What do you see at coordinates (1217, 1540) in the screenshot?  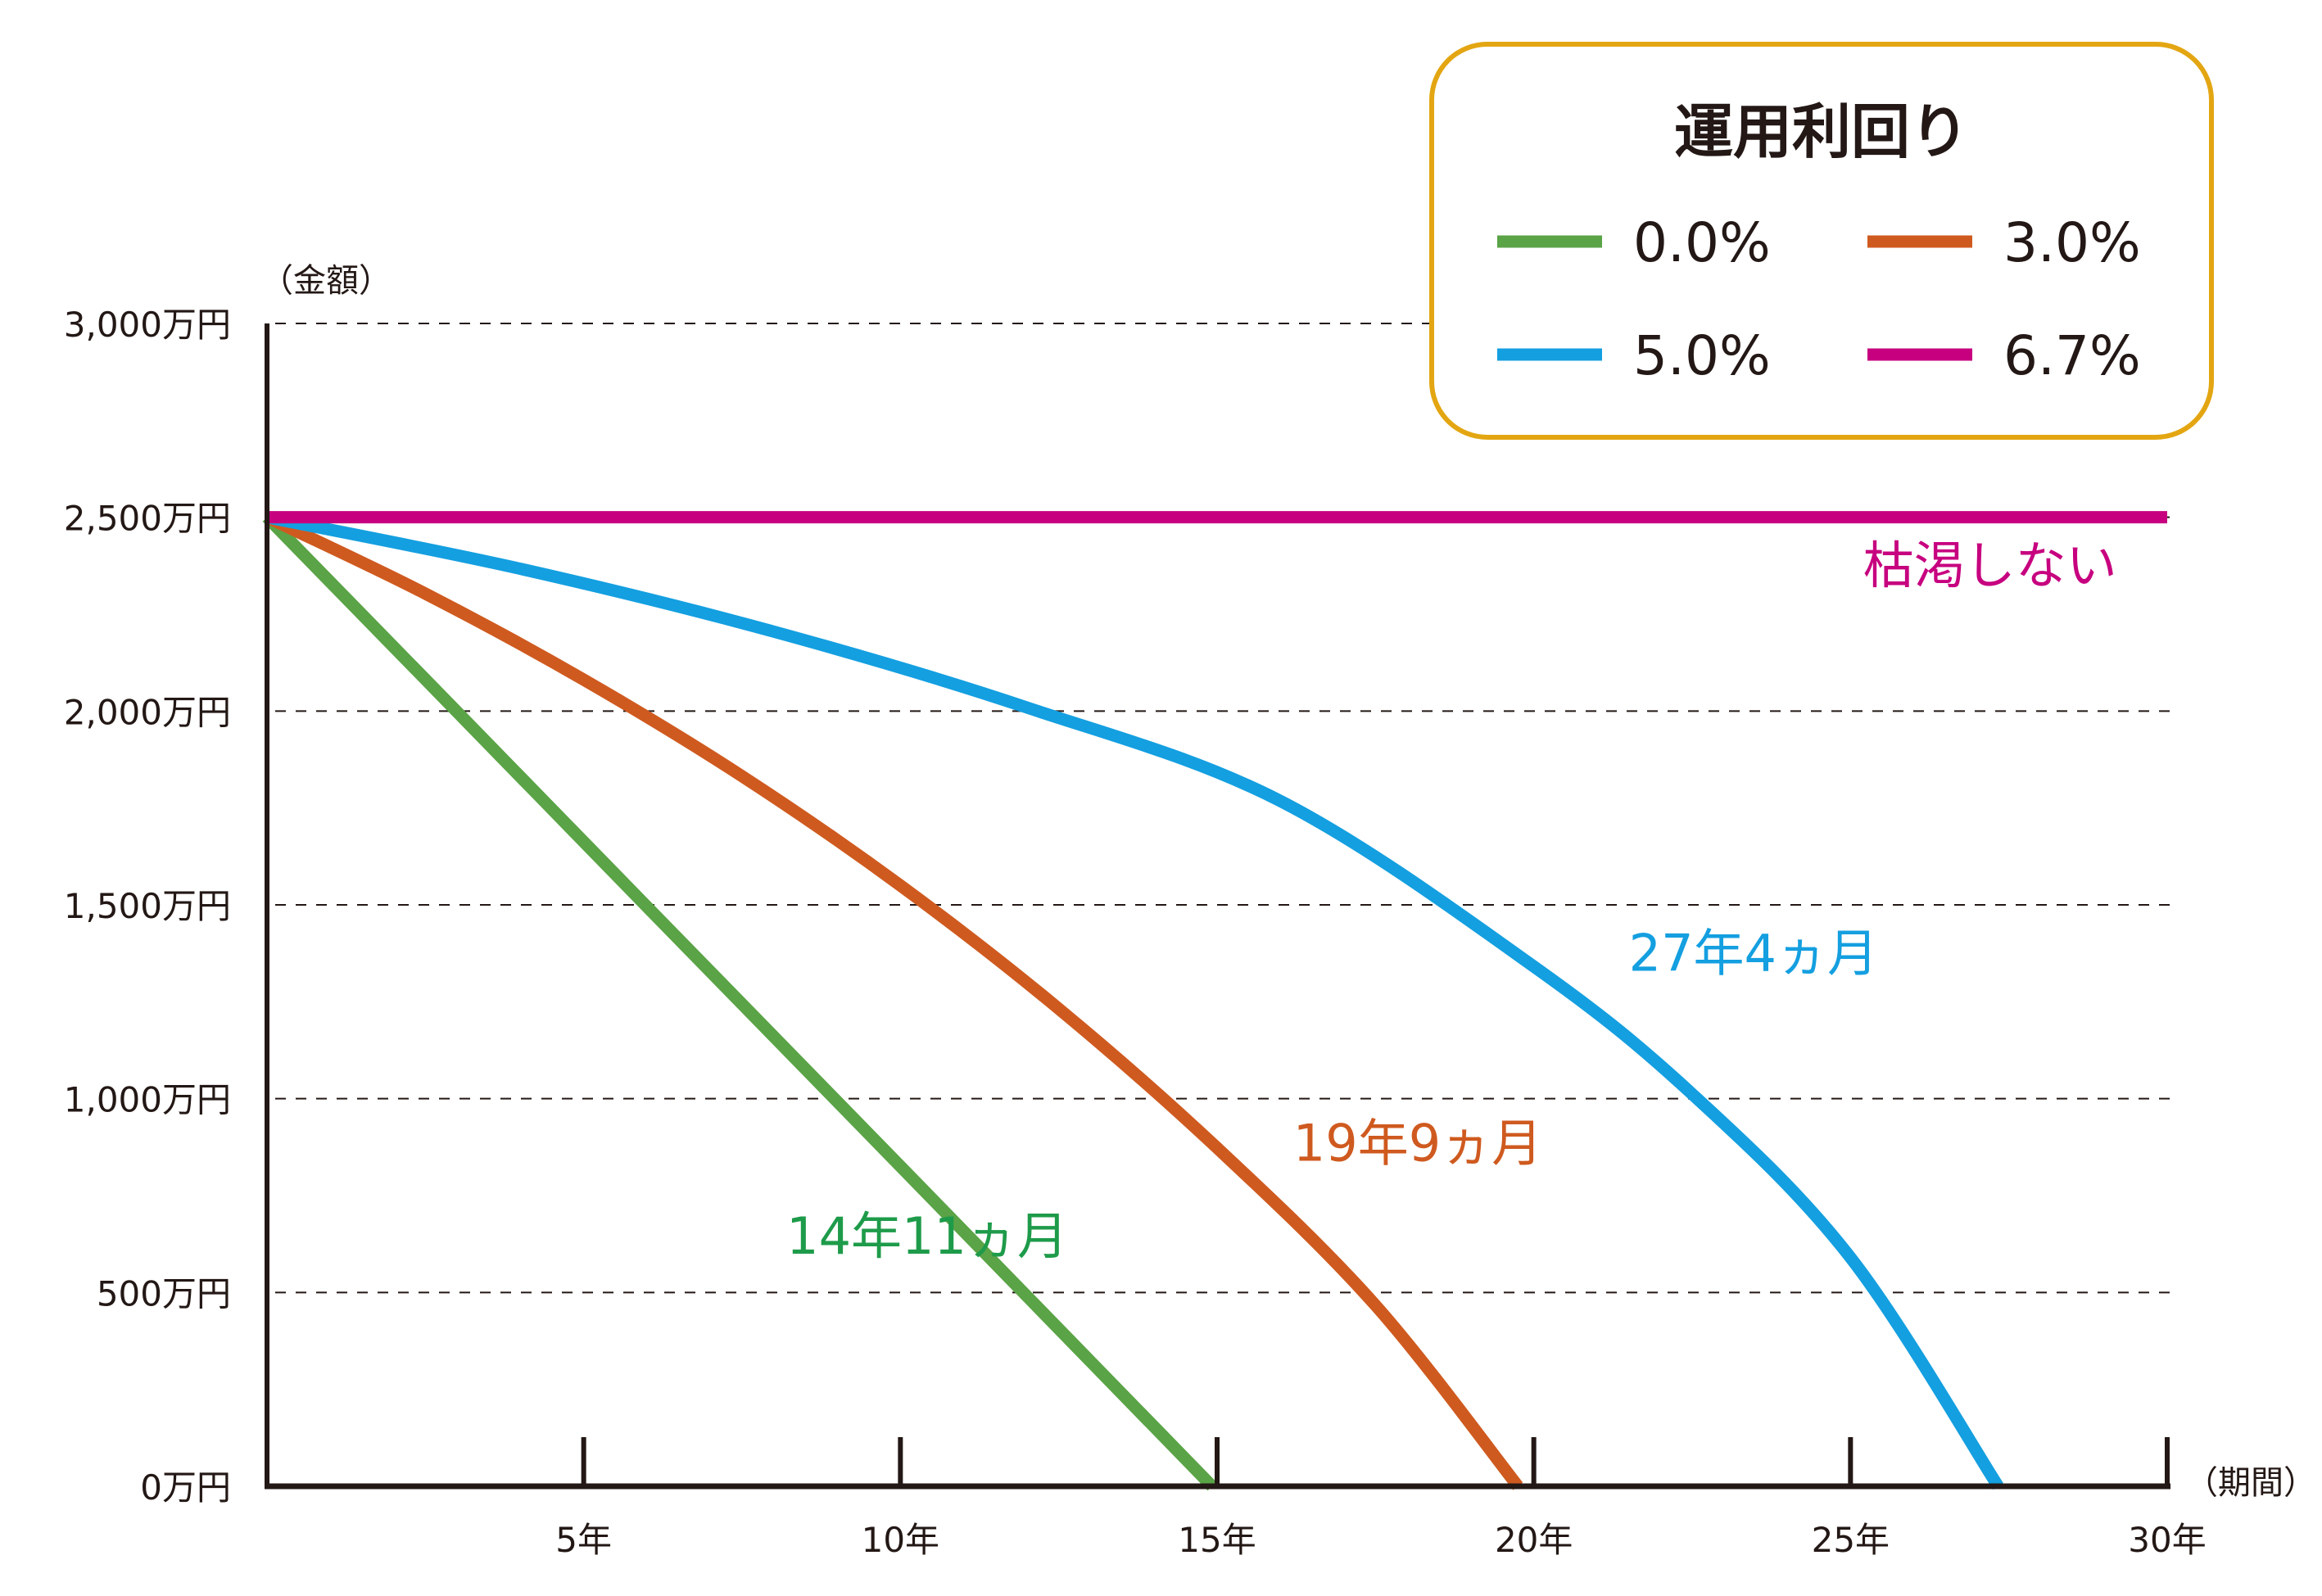 I see `x-tick-label: 15年` at bounding box center [1217, 1540].